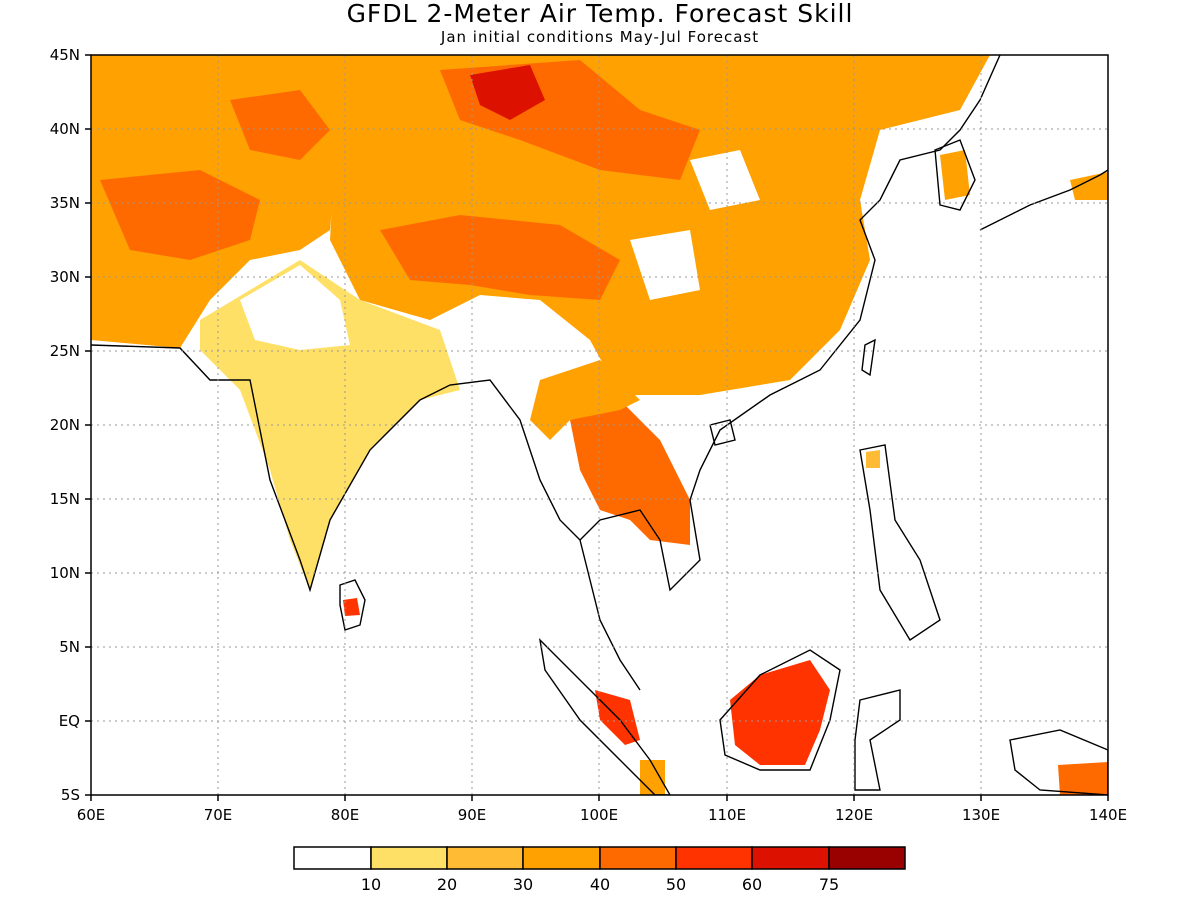  Describe the element at coordinates (65, 573) in the screenshot. I see `y-tick-label: 10N` at that location.